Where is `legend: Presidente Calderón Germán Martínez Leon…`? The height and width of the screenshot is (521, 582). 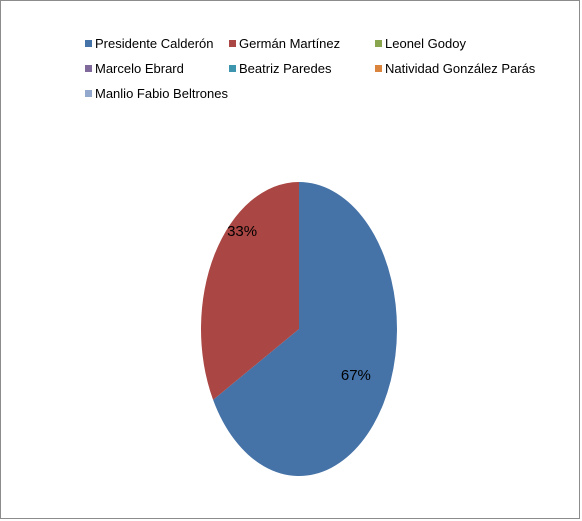 legend: Presidente Calderón Germán Martínez Leon… is located at coordinates (320, 68).